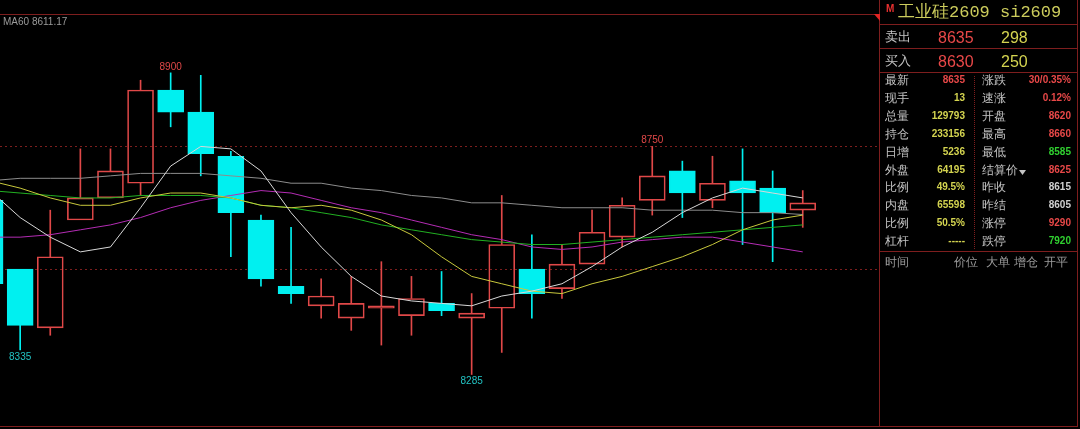 This screenshot has height=429, width=1080. Describe the element at coordinates (897, 151) in the screenshot. I see `text: 日增` at that location.